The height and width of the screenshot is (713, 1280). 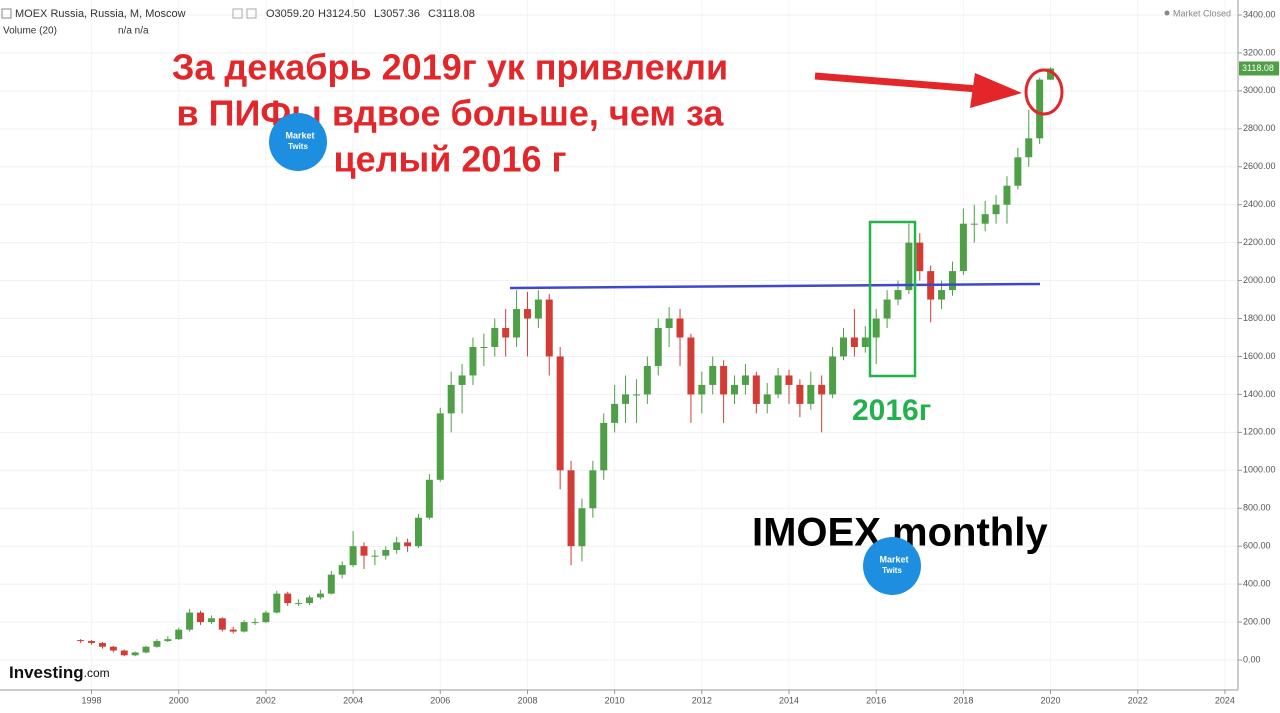 What do you see at coordinates (902, 83) in the screenshot?
I see `arrow-shaft` at bounding box center [902, 83].